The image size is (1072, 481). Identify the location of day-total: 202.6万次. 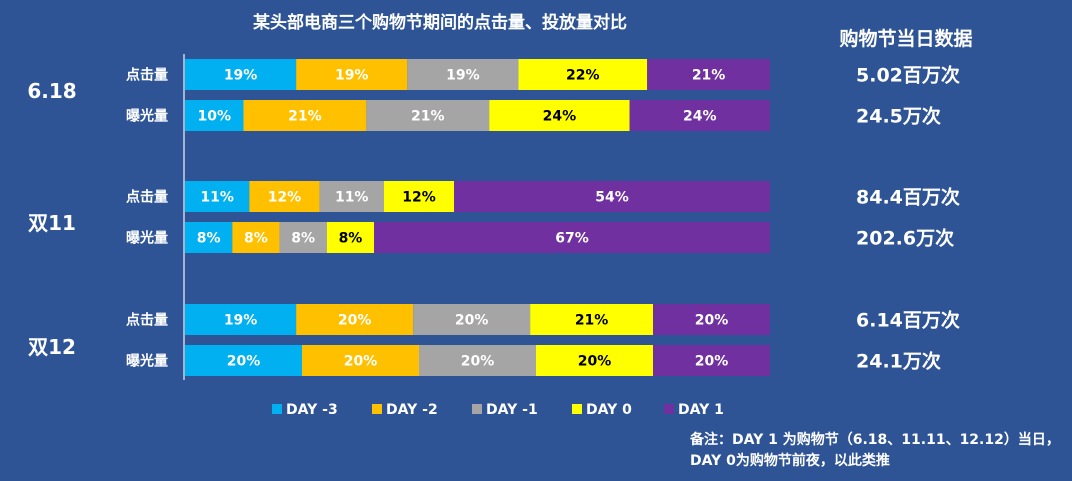
(905, 238).